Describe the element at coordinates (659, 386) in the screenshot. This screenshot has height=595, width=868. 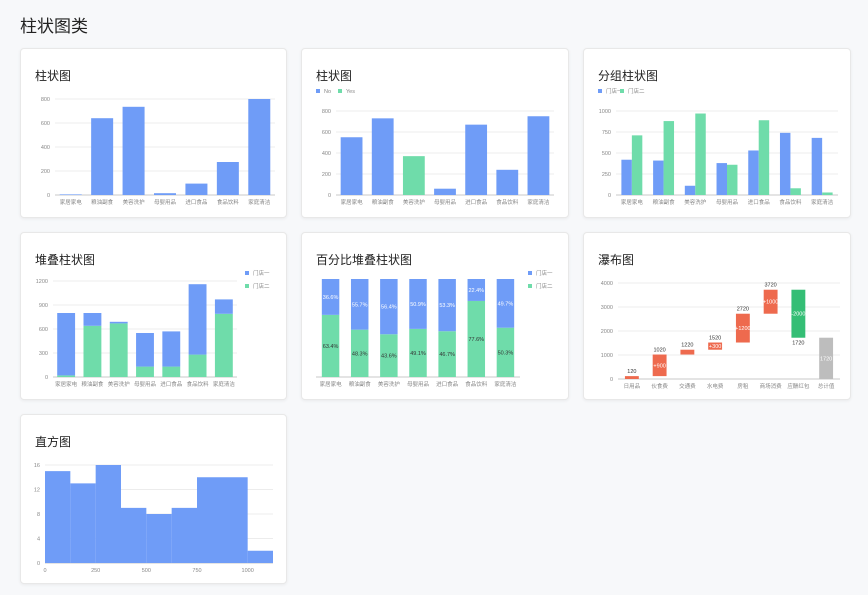
I see `x-tick-label: 伙食费` at that location.